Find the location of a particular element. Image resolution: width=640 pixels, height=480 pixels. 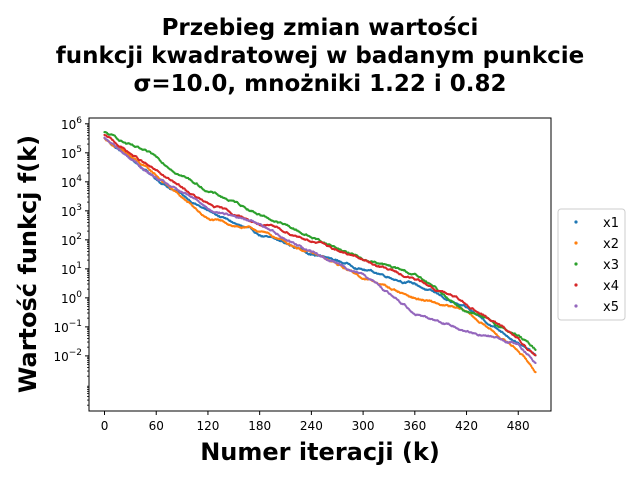

point-x5 is located at coordinates (535, 363).